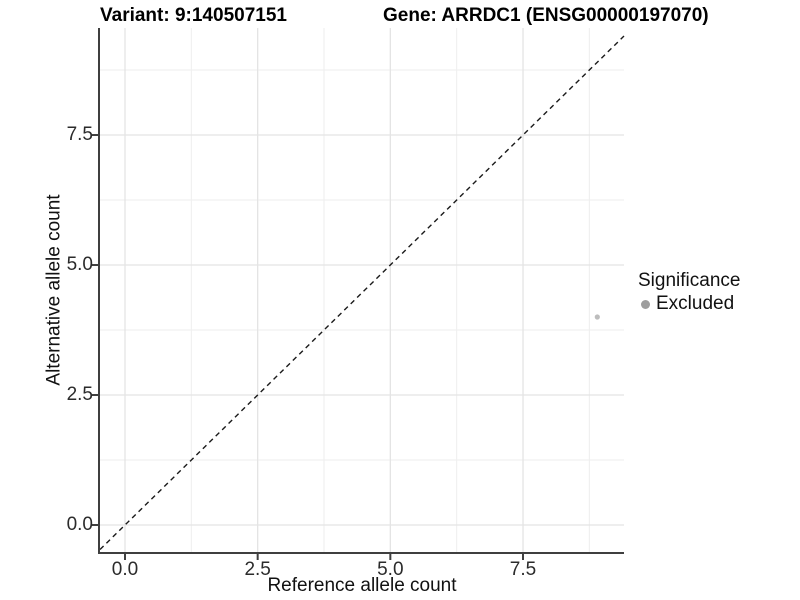 This screenshot has width=800, height=600. Describe the element at coordinates (645, 304) in the screenshot. I see `legend-point-icon` at that location.